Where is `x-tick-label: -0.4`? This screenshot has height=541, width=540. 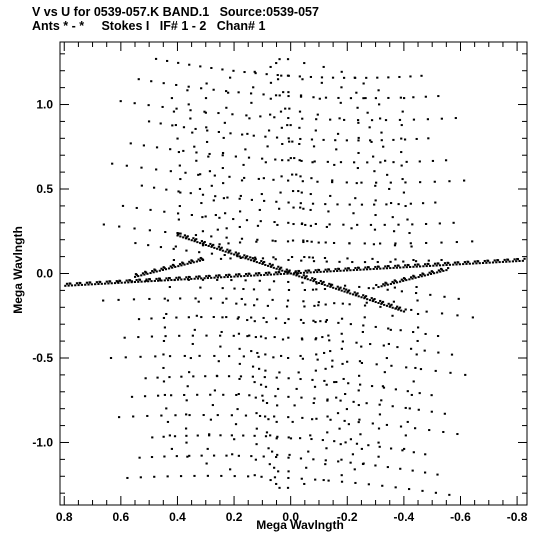
x-tick-label: -0.4 is located at coordinates (404, 517).